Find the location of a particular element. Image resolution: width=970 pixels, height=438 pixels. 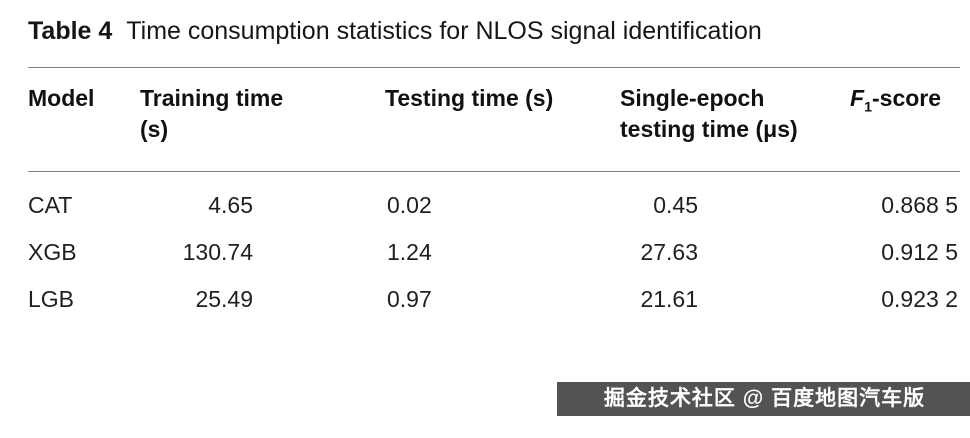

watermark-banner: 掘金技术社区 @ 百度地图汽车版 is located at coordinates (763, 399).